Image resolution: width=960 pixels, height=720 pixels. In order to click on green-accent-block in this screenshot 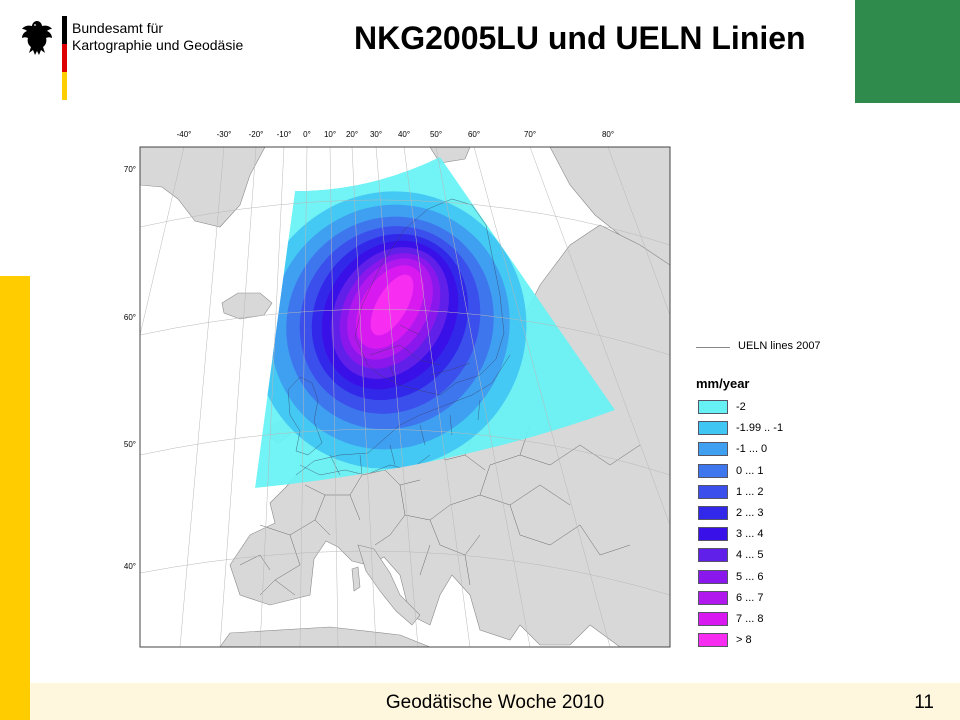, I will do `click(907, 51)`.